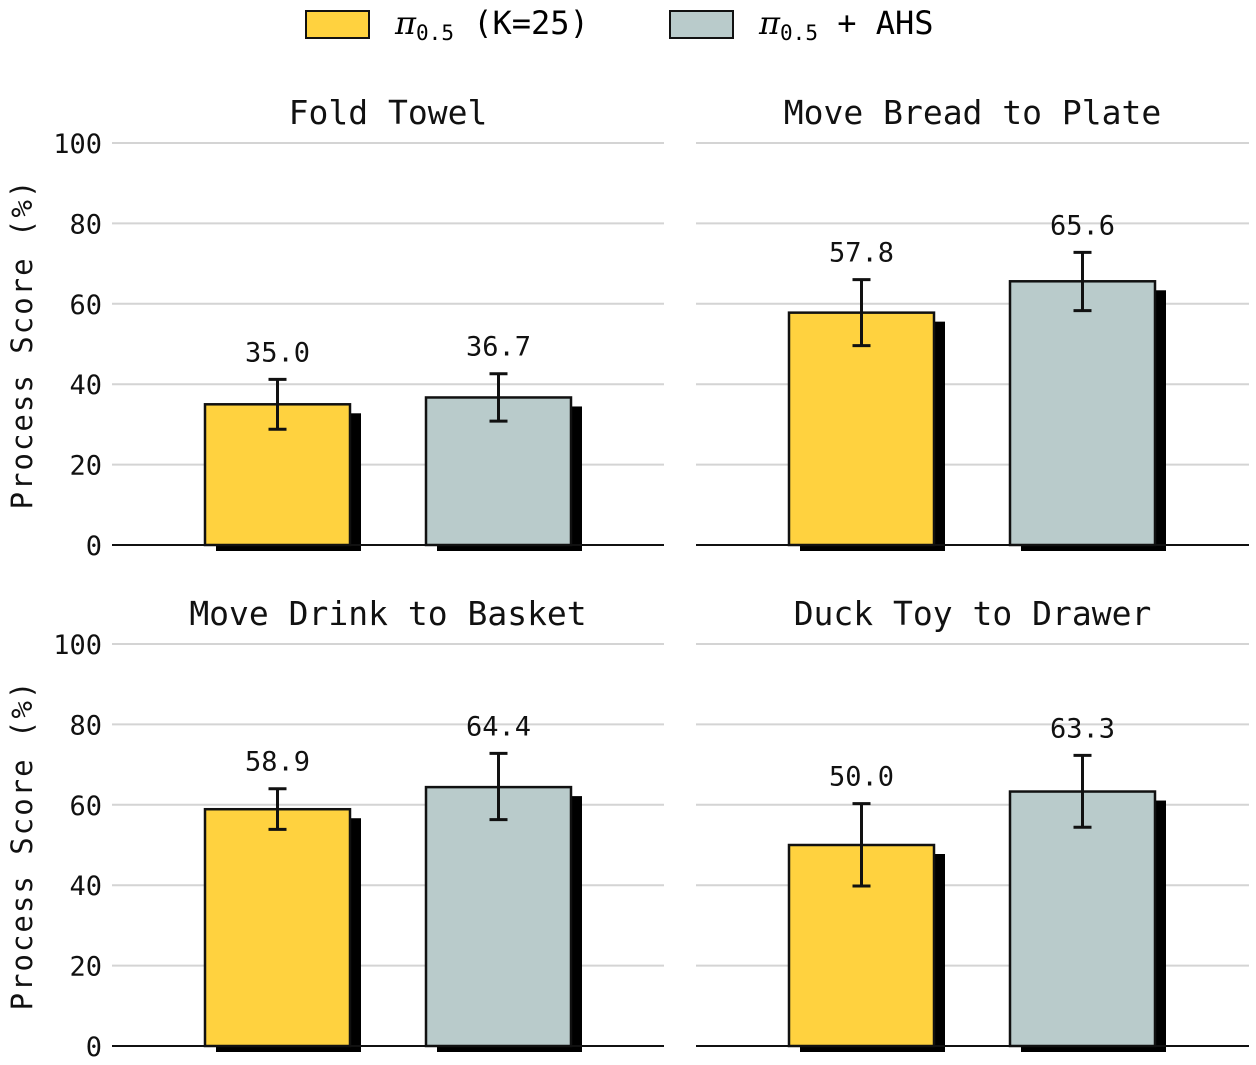  Describe the element at coordinates (498, 726) in the screenshot. I see `data-label: 64.4` at that location.